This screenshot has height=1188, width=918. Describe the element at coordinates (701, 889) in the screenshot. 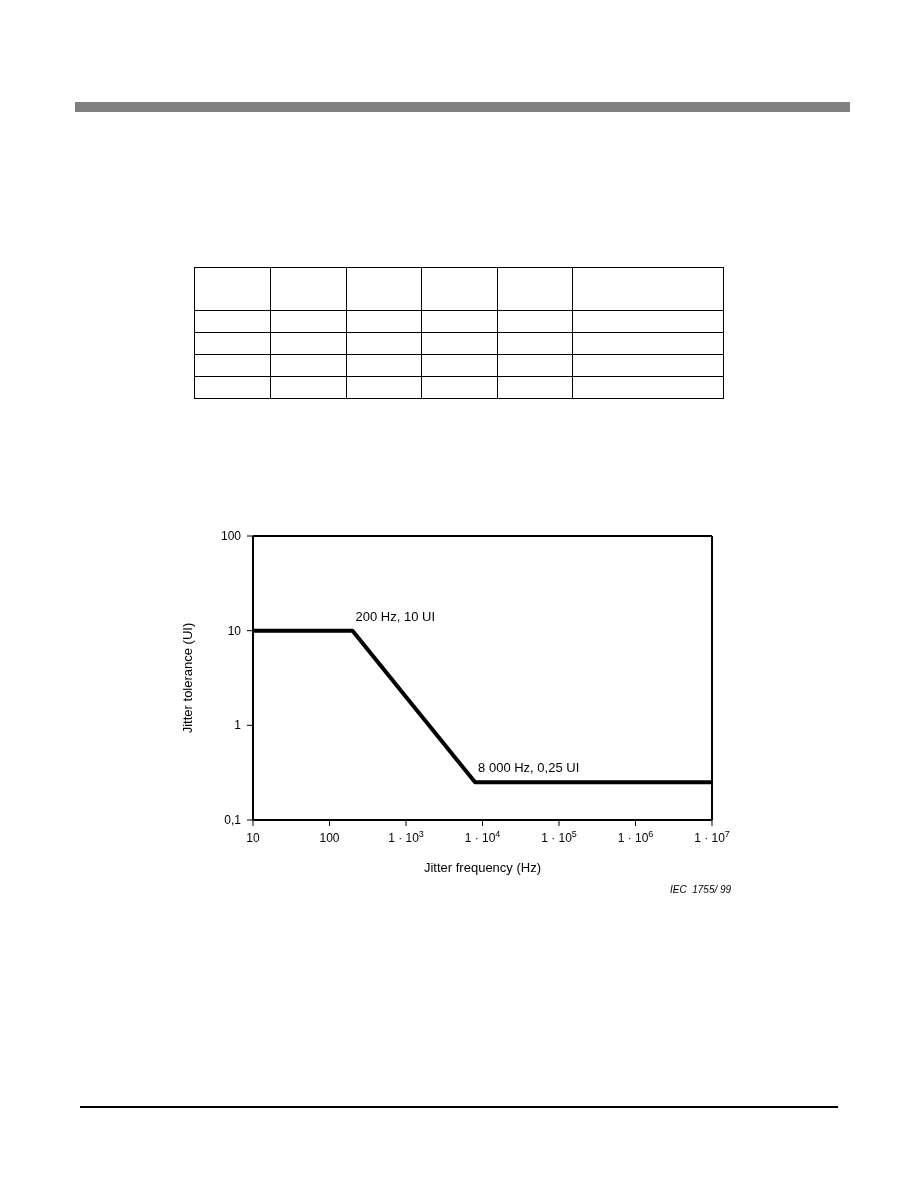

I see `text: IEC 1755/ 99` at that location.